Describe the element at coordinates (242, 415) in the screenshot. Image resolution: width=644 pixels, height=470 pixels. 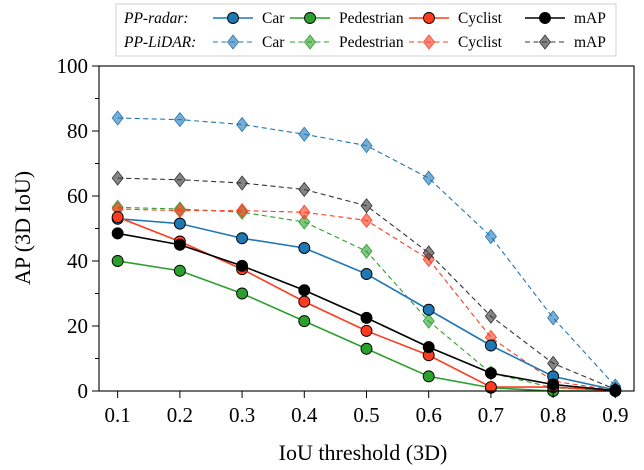
I see `x-tick-label: 0.3` at that location.